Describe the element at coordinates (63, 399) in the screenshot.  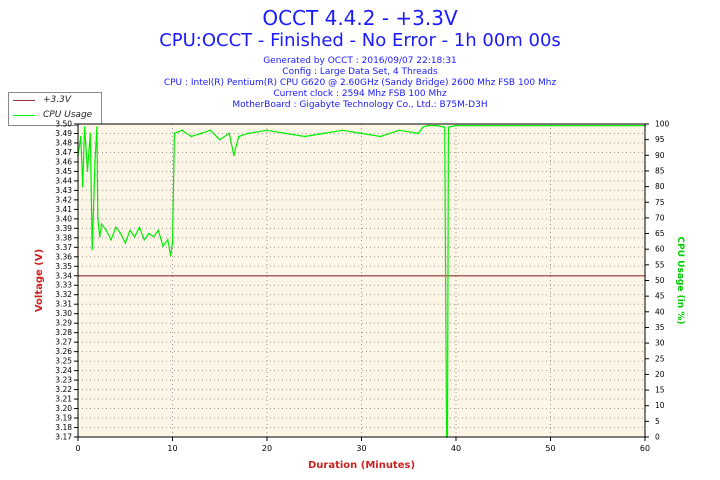
I see `y-tick-label: 3.21` at that location.